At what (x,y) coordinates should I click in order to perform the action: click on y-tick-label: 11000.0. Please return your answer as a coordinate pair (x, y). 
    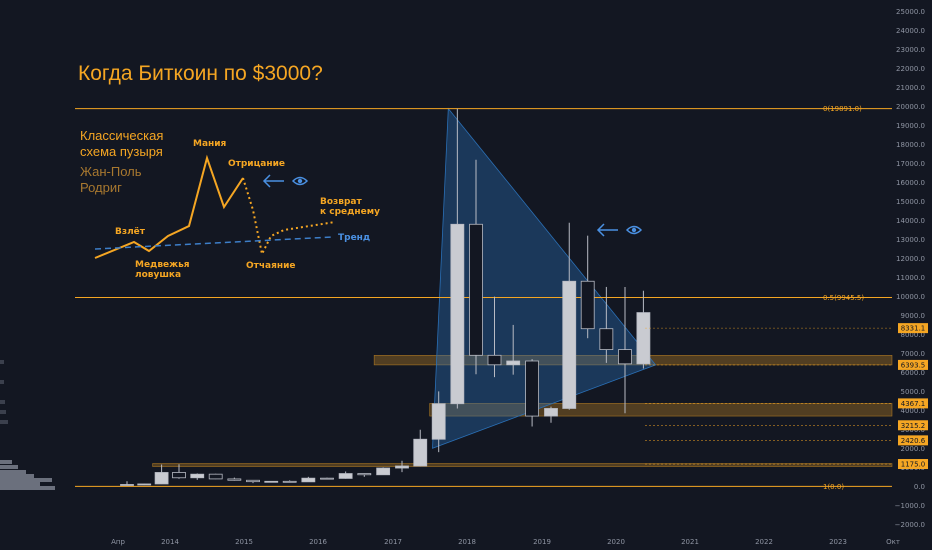
    Looking at the image, I should click on (910, 278).